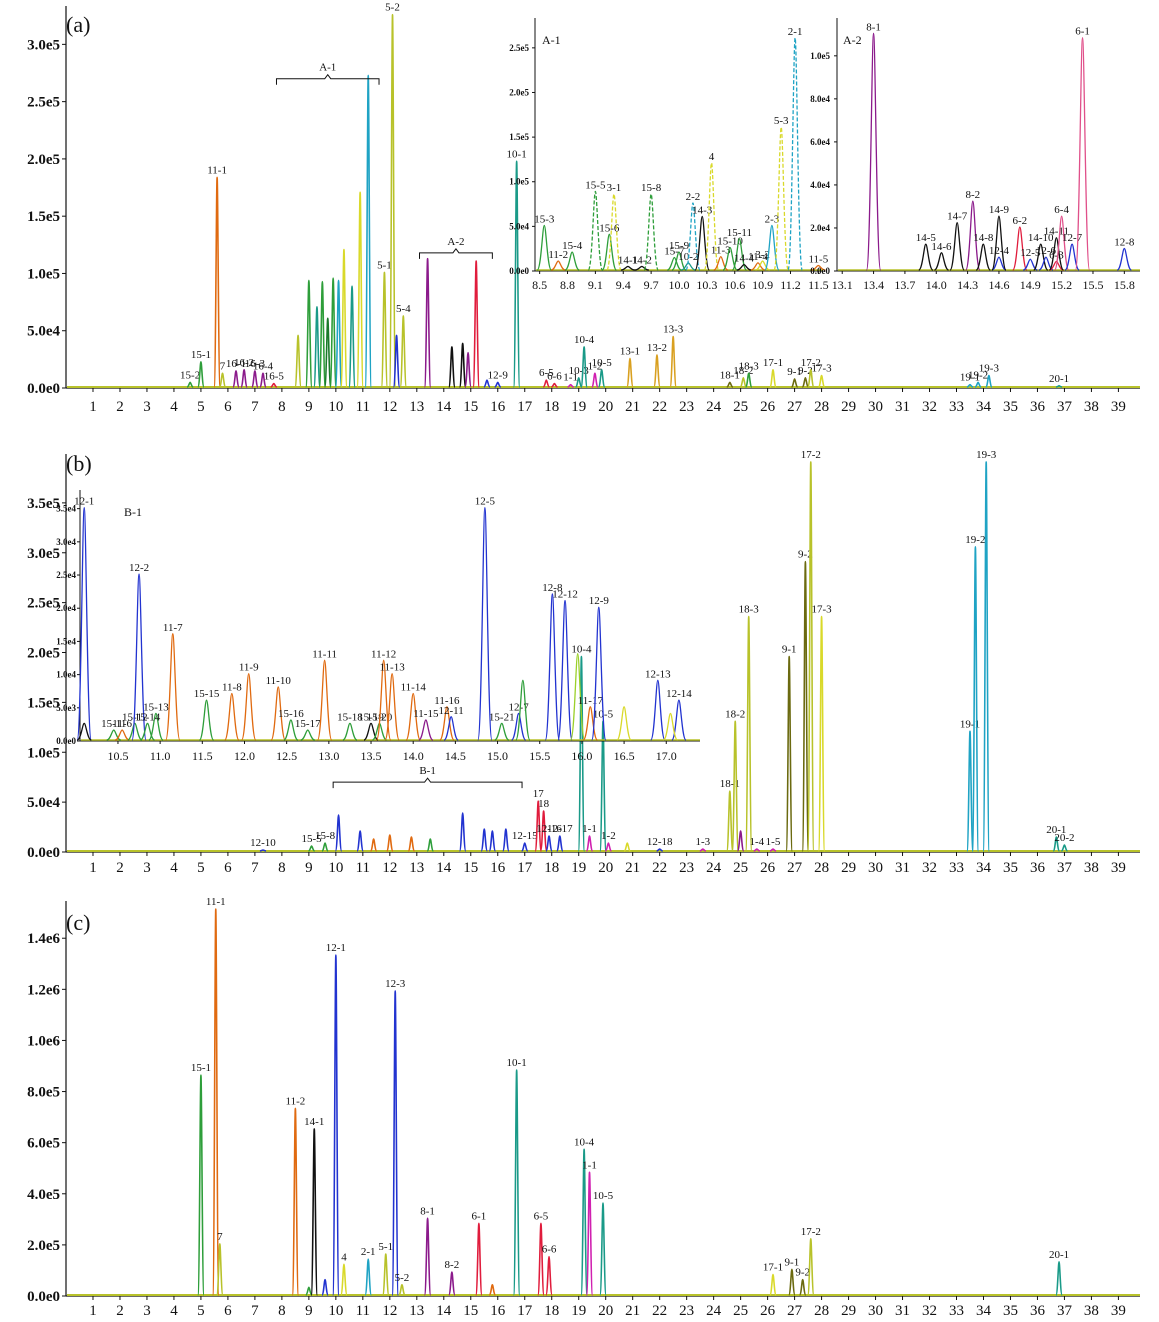  I want to click on x-tick-label: 30, so click(875, 1311).